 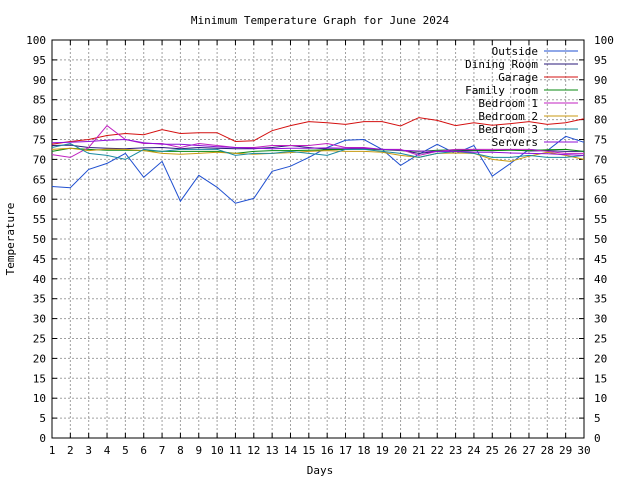 What do you see at coordinates (600, 179) in the screenshot?
I see `y-tick-label-right: 65` at bounding box center [600, 179].